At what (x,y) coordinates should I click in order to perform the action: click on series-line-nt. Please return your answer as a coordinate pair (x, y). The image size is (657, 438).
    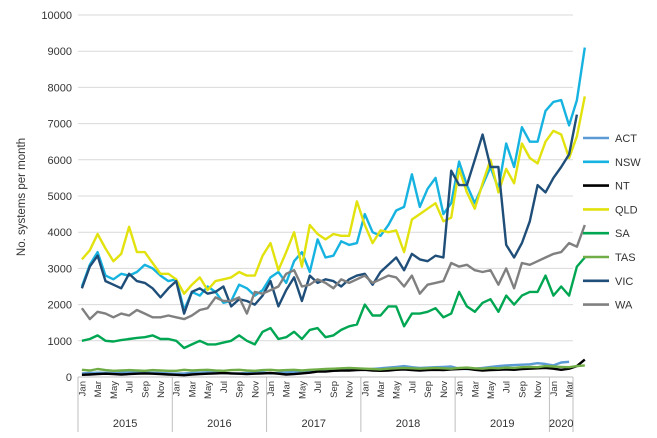
    Looking at the image, I should click on (333, 367).